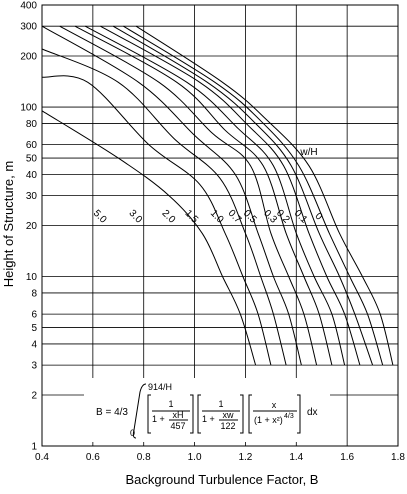 This screenshot has height=494, width=407. What do you see at coordinates (398, 457) in the screenshot?
I see `x-tick-label: 1.8` at bounding box center [398, 457].